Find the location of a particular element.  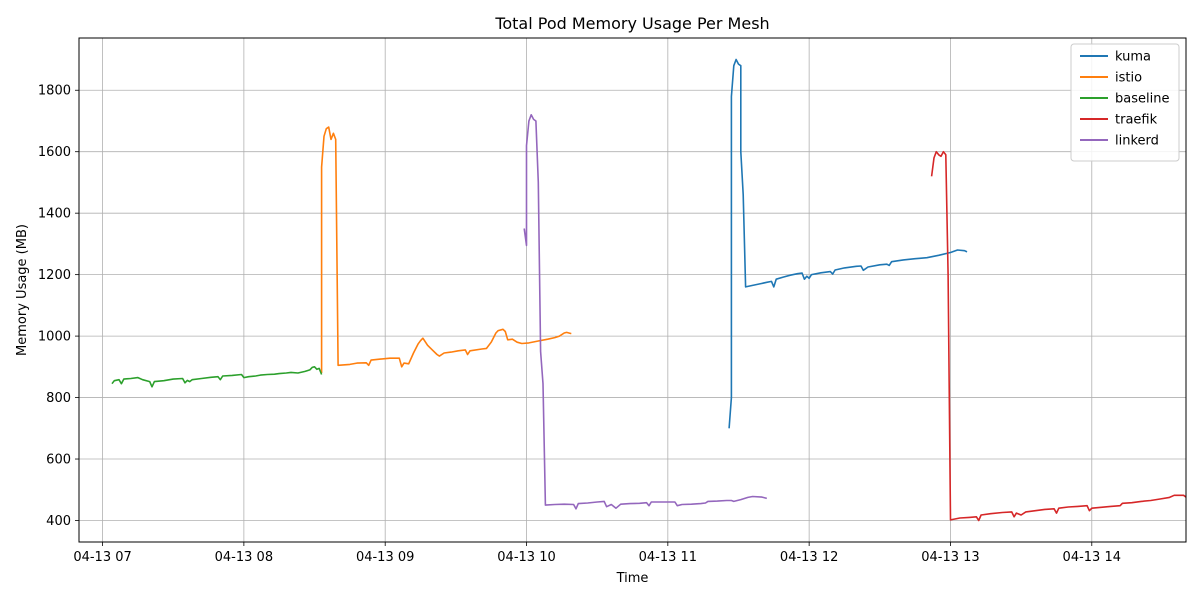

y-tick-label: 600 is located at coordinates (58, 460).